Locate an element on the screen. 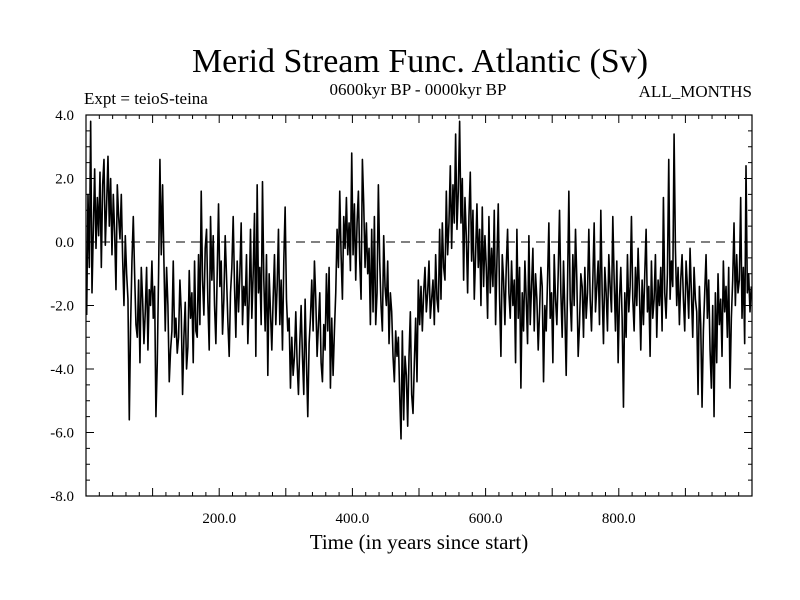 The width and height of the screenshot is (800, 600). time-range-label: 0600kyr BP - 0000kyr BP is located at coordinates (418, 89).